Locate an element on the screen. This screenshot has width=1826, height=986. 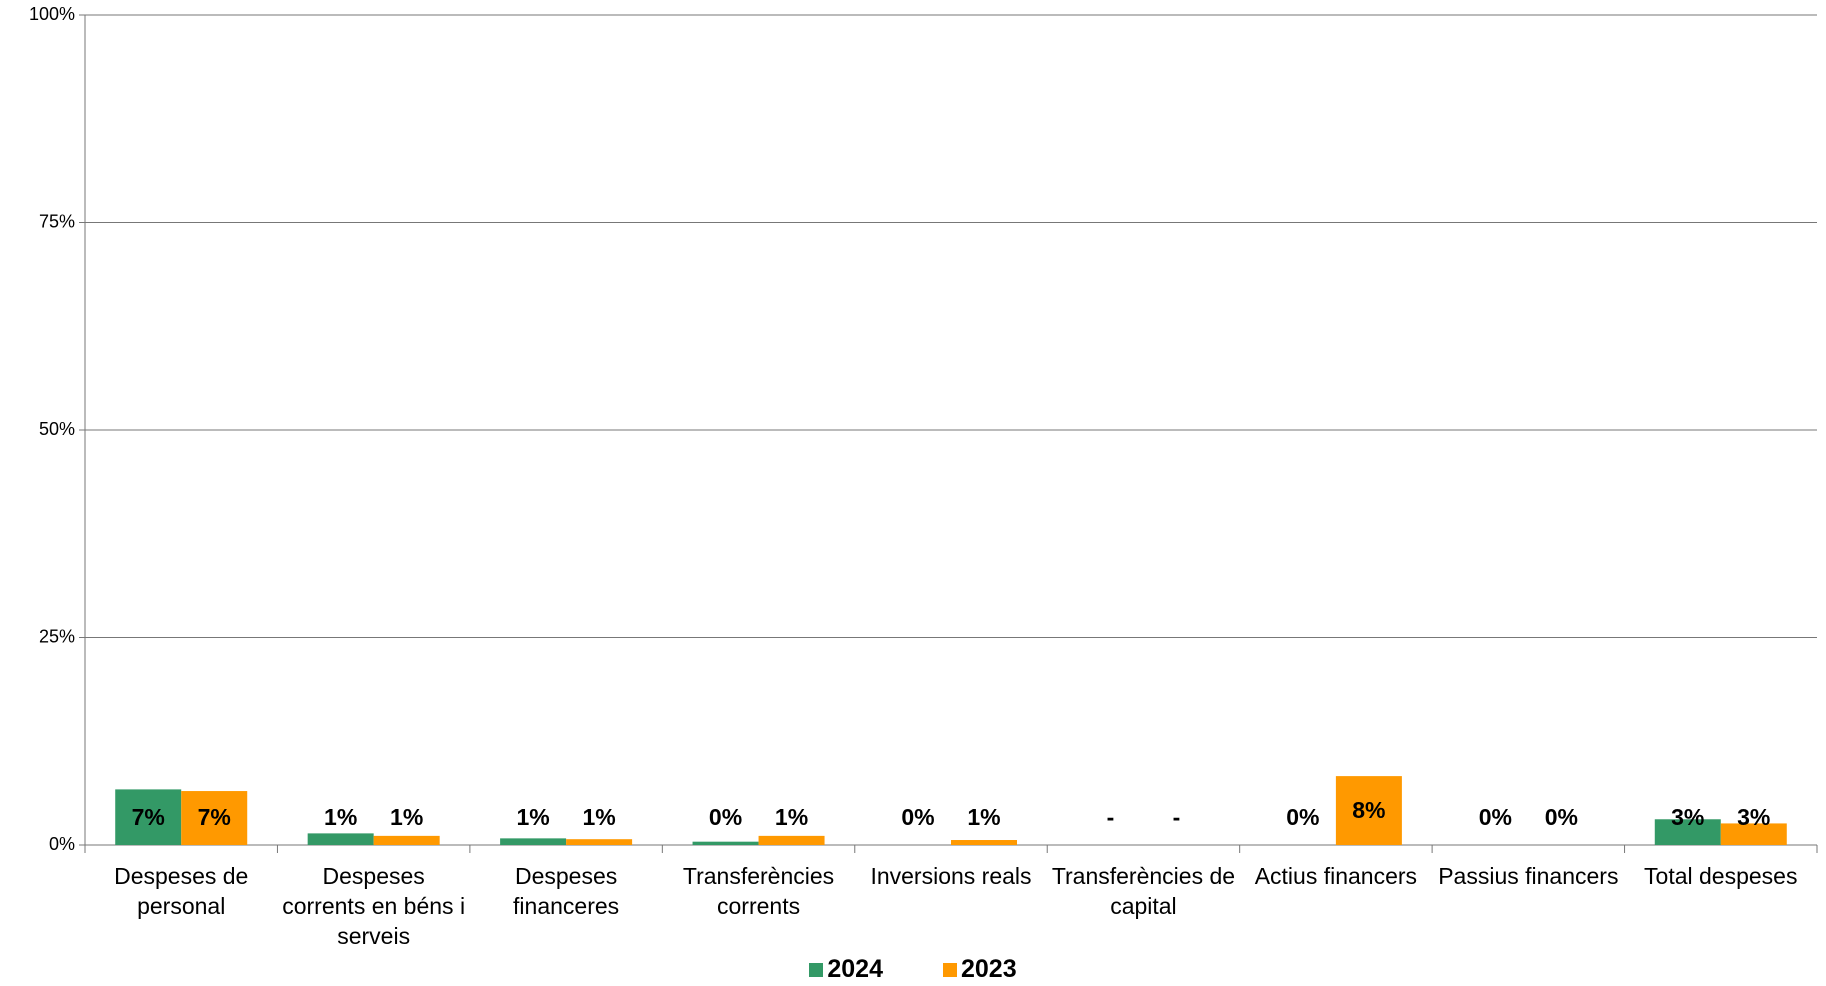
legend-label: 2023 is located at coordinates (989, 969).